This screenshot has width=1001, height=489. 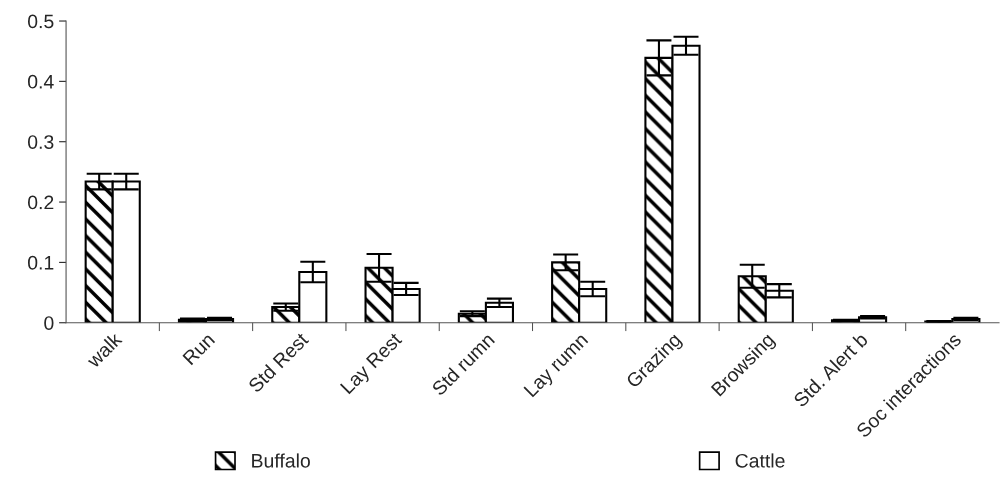 I want to click on legend-label: Cattle, so click(x=760, y=460).